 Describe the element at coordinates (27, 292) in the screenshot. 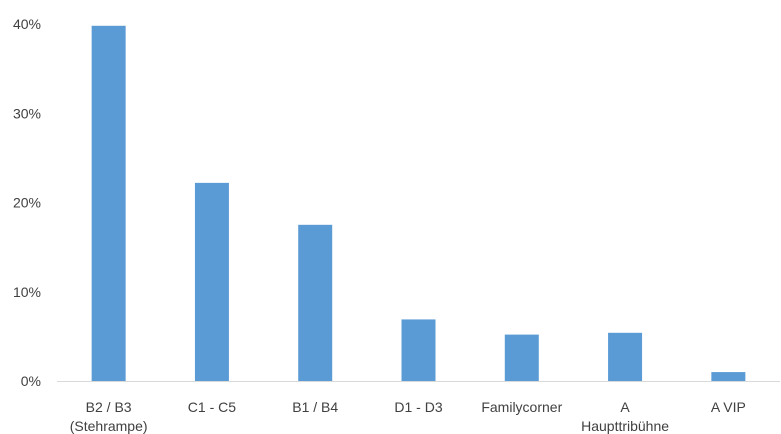

I see `y-tick-label: 10%` at that location.